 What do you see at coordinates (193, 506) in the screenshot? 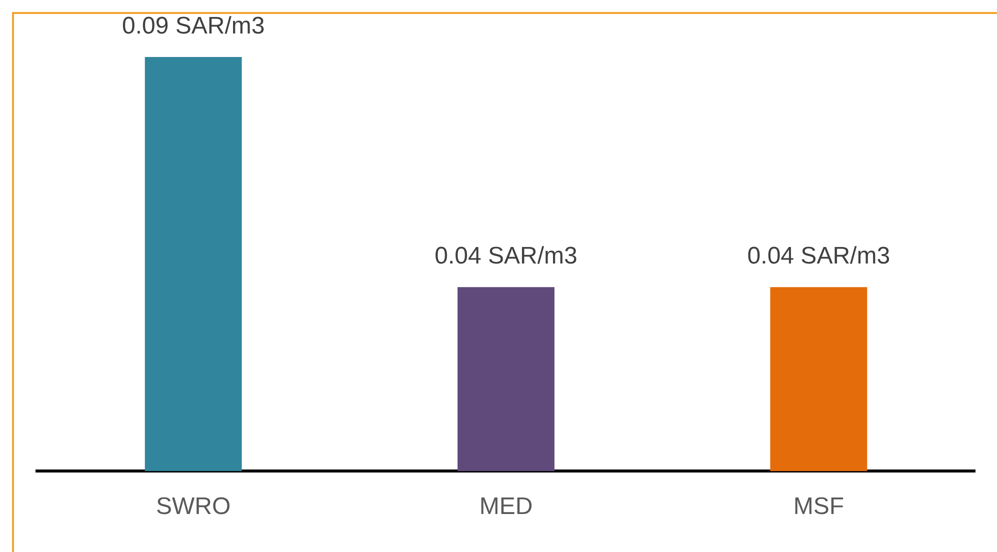
I see `x-tick-label: SWRO` at bounding box center [193, 506].